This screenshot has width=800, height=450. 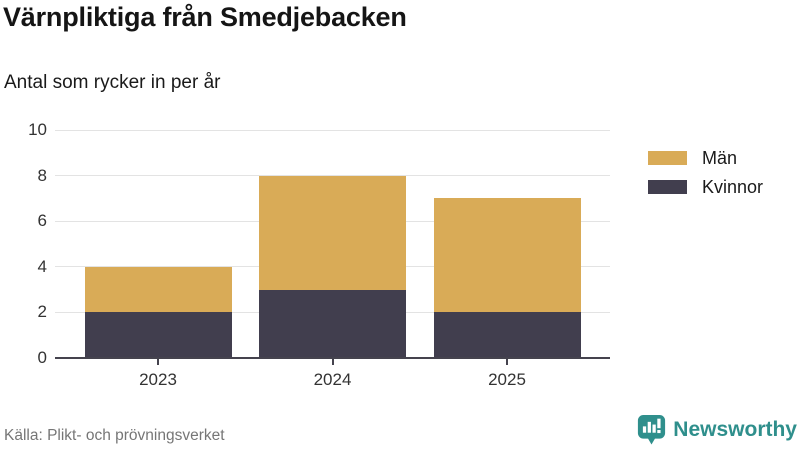 I want to click on newsworthy-logo: Newsworthy, so click(x=717, y=430).